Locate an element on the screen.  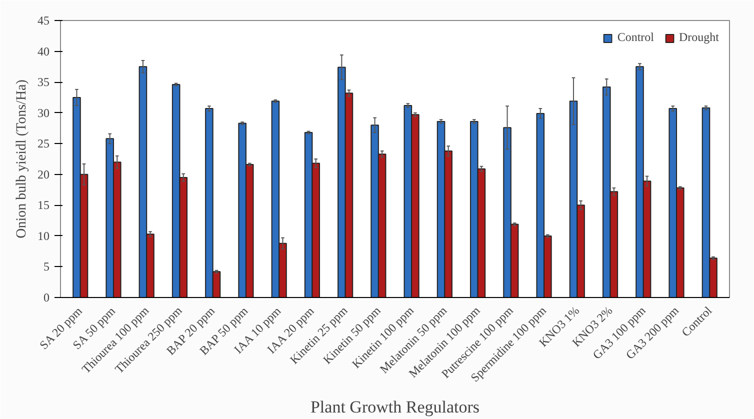
y-tick-label: 40 is located at coordinates (44, 51).